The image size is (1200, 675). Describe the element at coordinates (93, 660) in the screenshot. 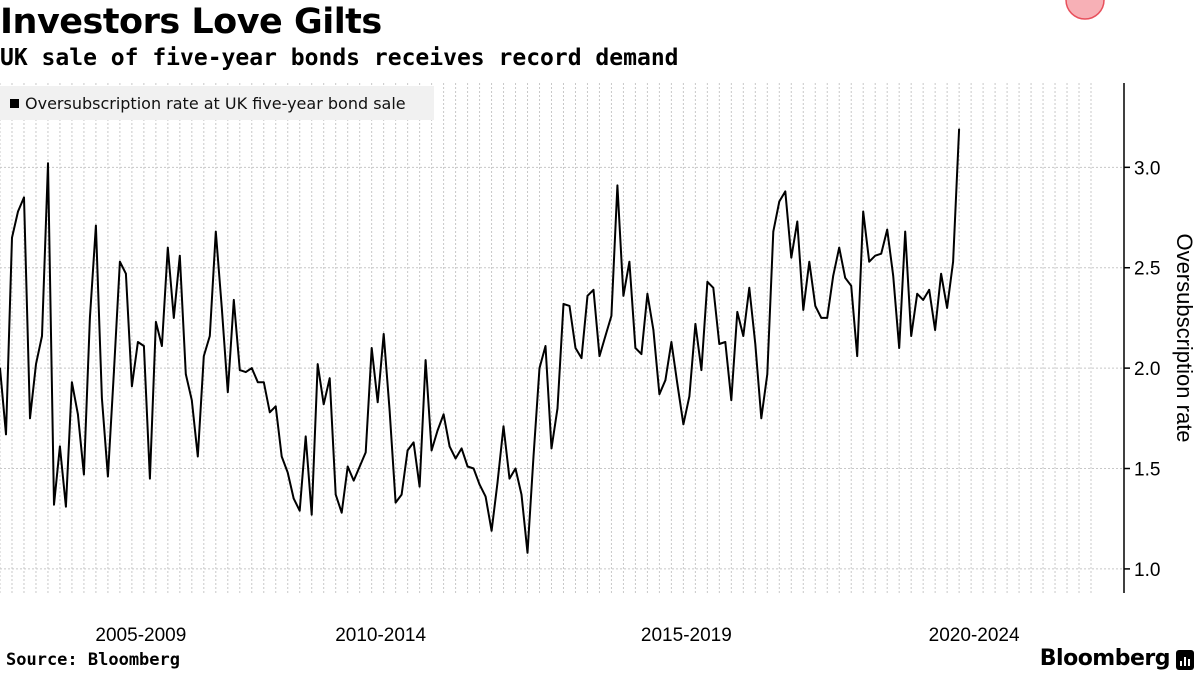

I see `source-note: Source: Bloomberg` at that location.